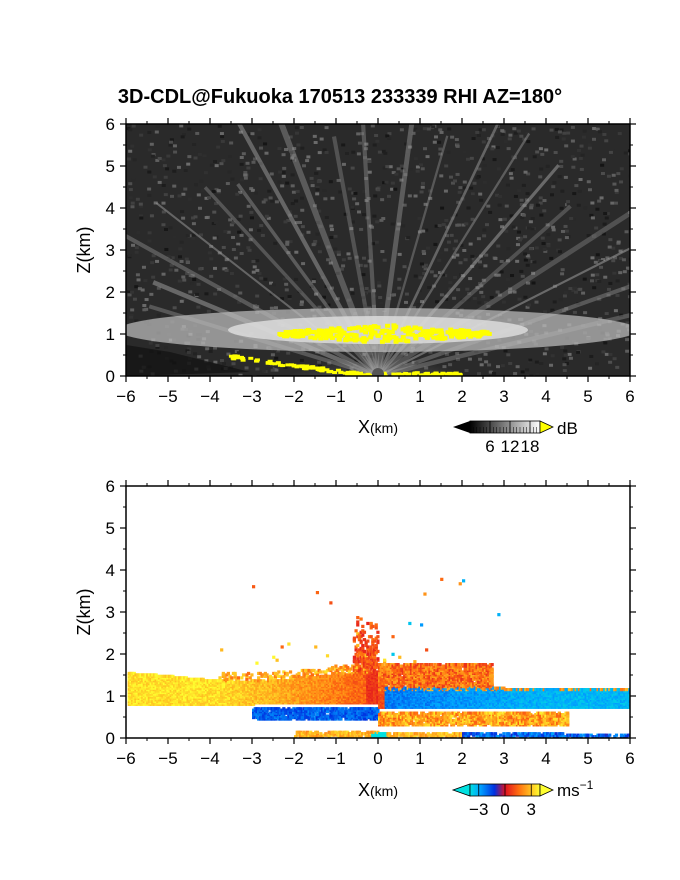 This screenshot has width=680, height=880. Describe the element at coordinates (478, 809) in the screenshot. I see `colorbar-tick-label: −3` at that location.